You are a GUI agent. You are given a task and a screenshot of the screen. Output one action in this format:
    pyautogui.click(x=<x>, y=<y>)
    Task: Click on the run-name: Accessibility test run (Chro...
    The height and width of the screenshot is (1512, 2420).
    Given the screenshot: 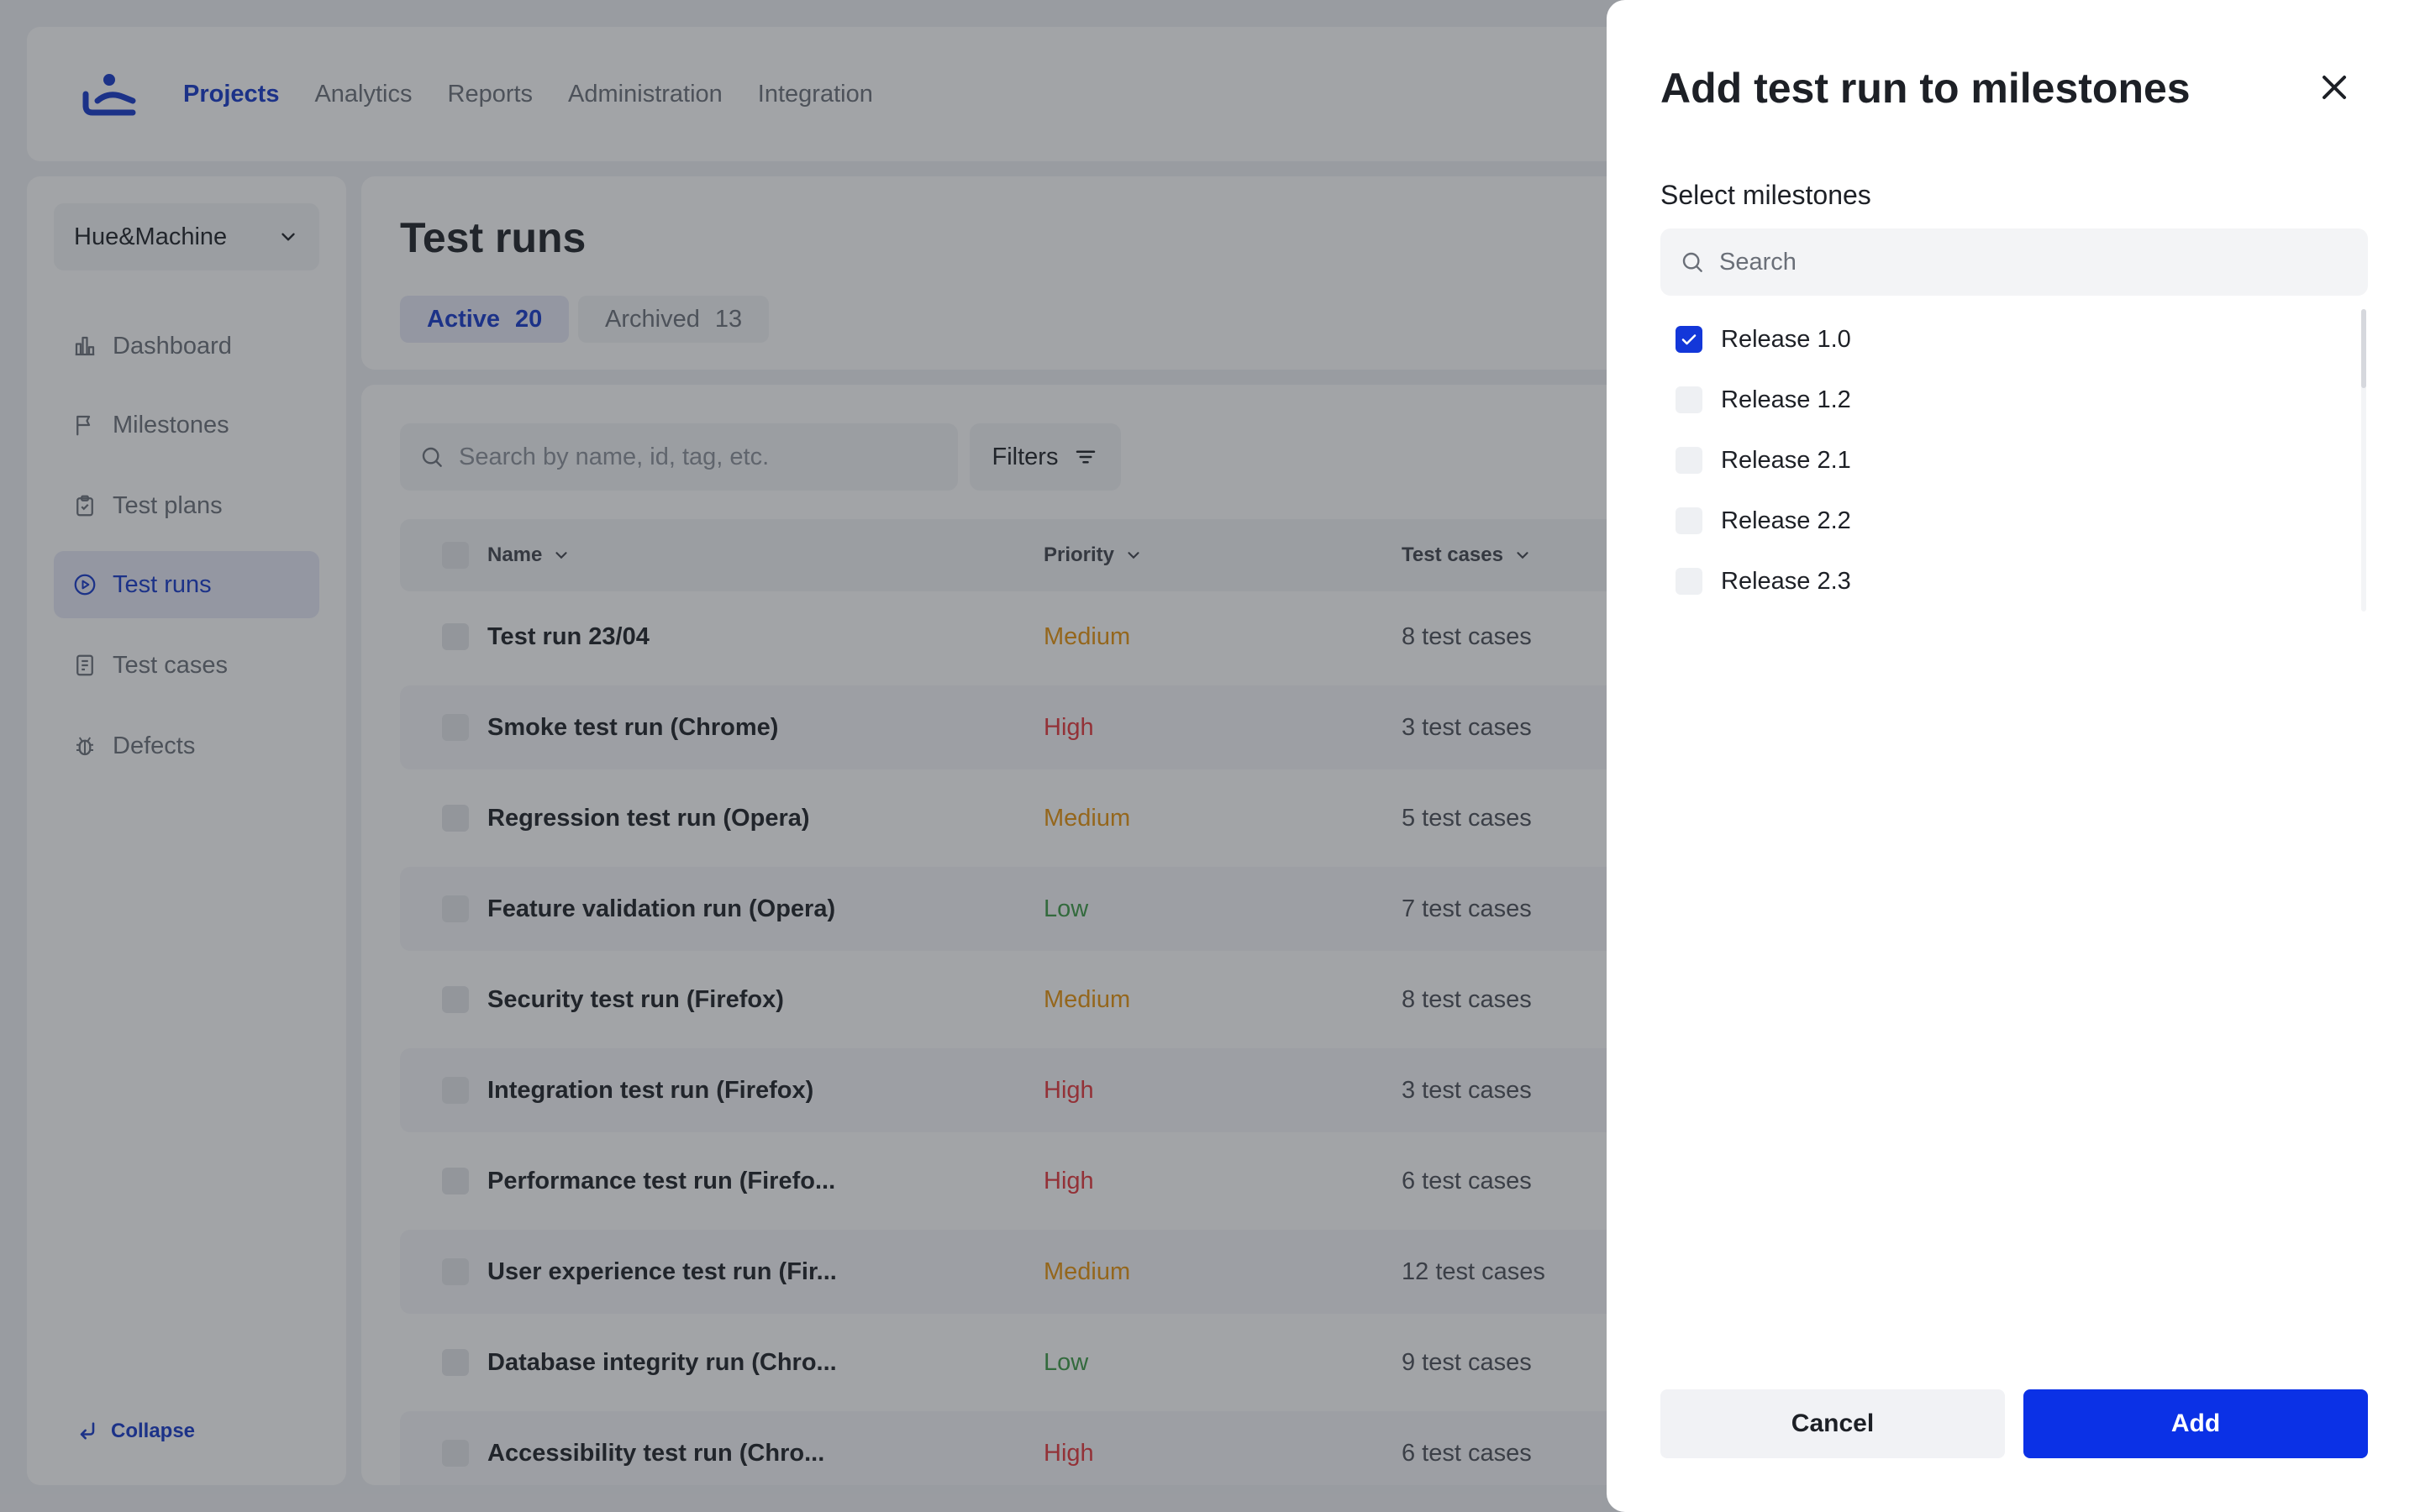 What is the action you would take?
    pyautogui.click(x=656, y=1453)
    